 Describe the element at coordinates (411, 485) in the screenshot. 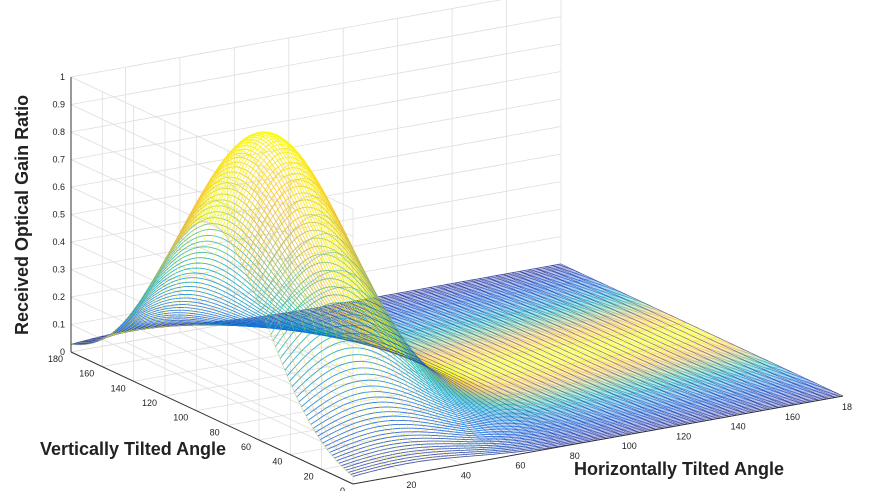

I see `x-tick-label: 20` at that location.